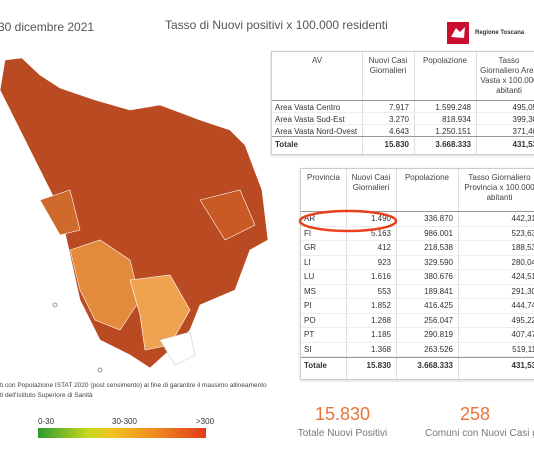  I want to click on table-cell: AR, so click(310, 218).